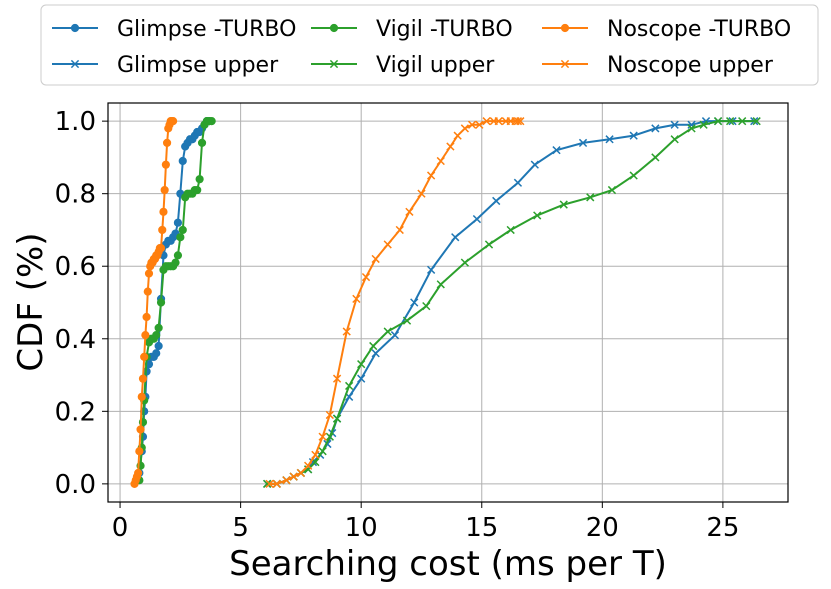 The height and width of the screenshot is (589, 831). Describe the element at coordinates (448, 564) in the screenshot. I see `x-axis-label: Searching cost (ms per T)` at that location.